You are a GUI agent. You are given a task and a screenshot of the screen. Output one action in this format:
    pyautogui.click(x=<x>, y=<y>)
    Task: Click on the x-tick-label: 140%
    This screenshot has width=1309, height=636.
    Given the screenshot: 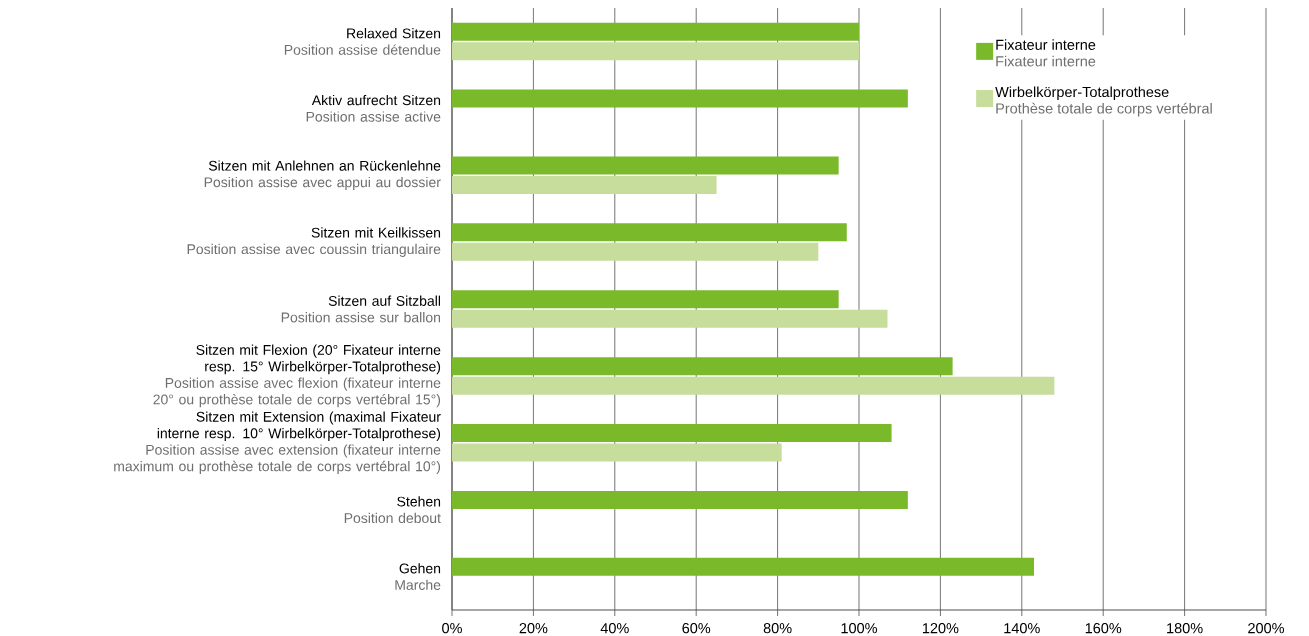 What is the action you would take?
    pyautogui.click(x=1022, y=628)
    